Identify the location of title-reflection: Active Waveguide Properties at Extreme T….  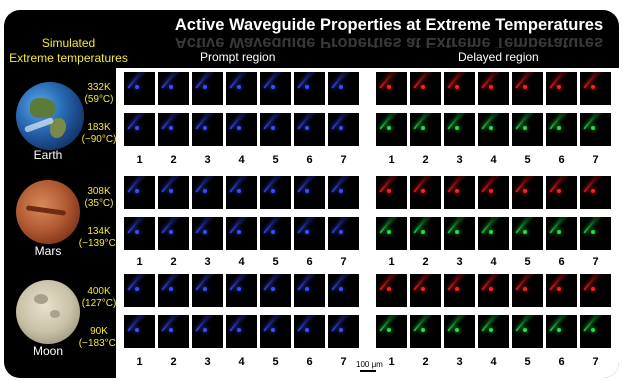
(389, 43).